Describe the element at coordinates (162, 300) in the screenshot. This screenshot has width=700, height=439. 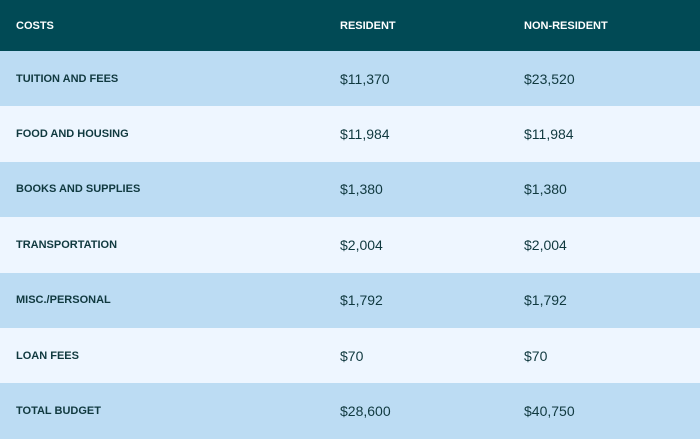
I see `row-label: MISC./PERSONAL` at that location.